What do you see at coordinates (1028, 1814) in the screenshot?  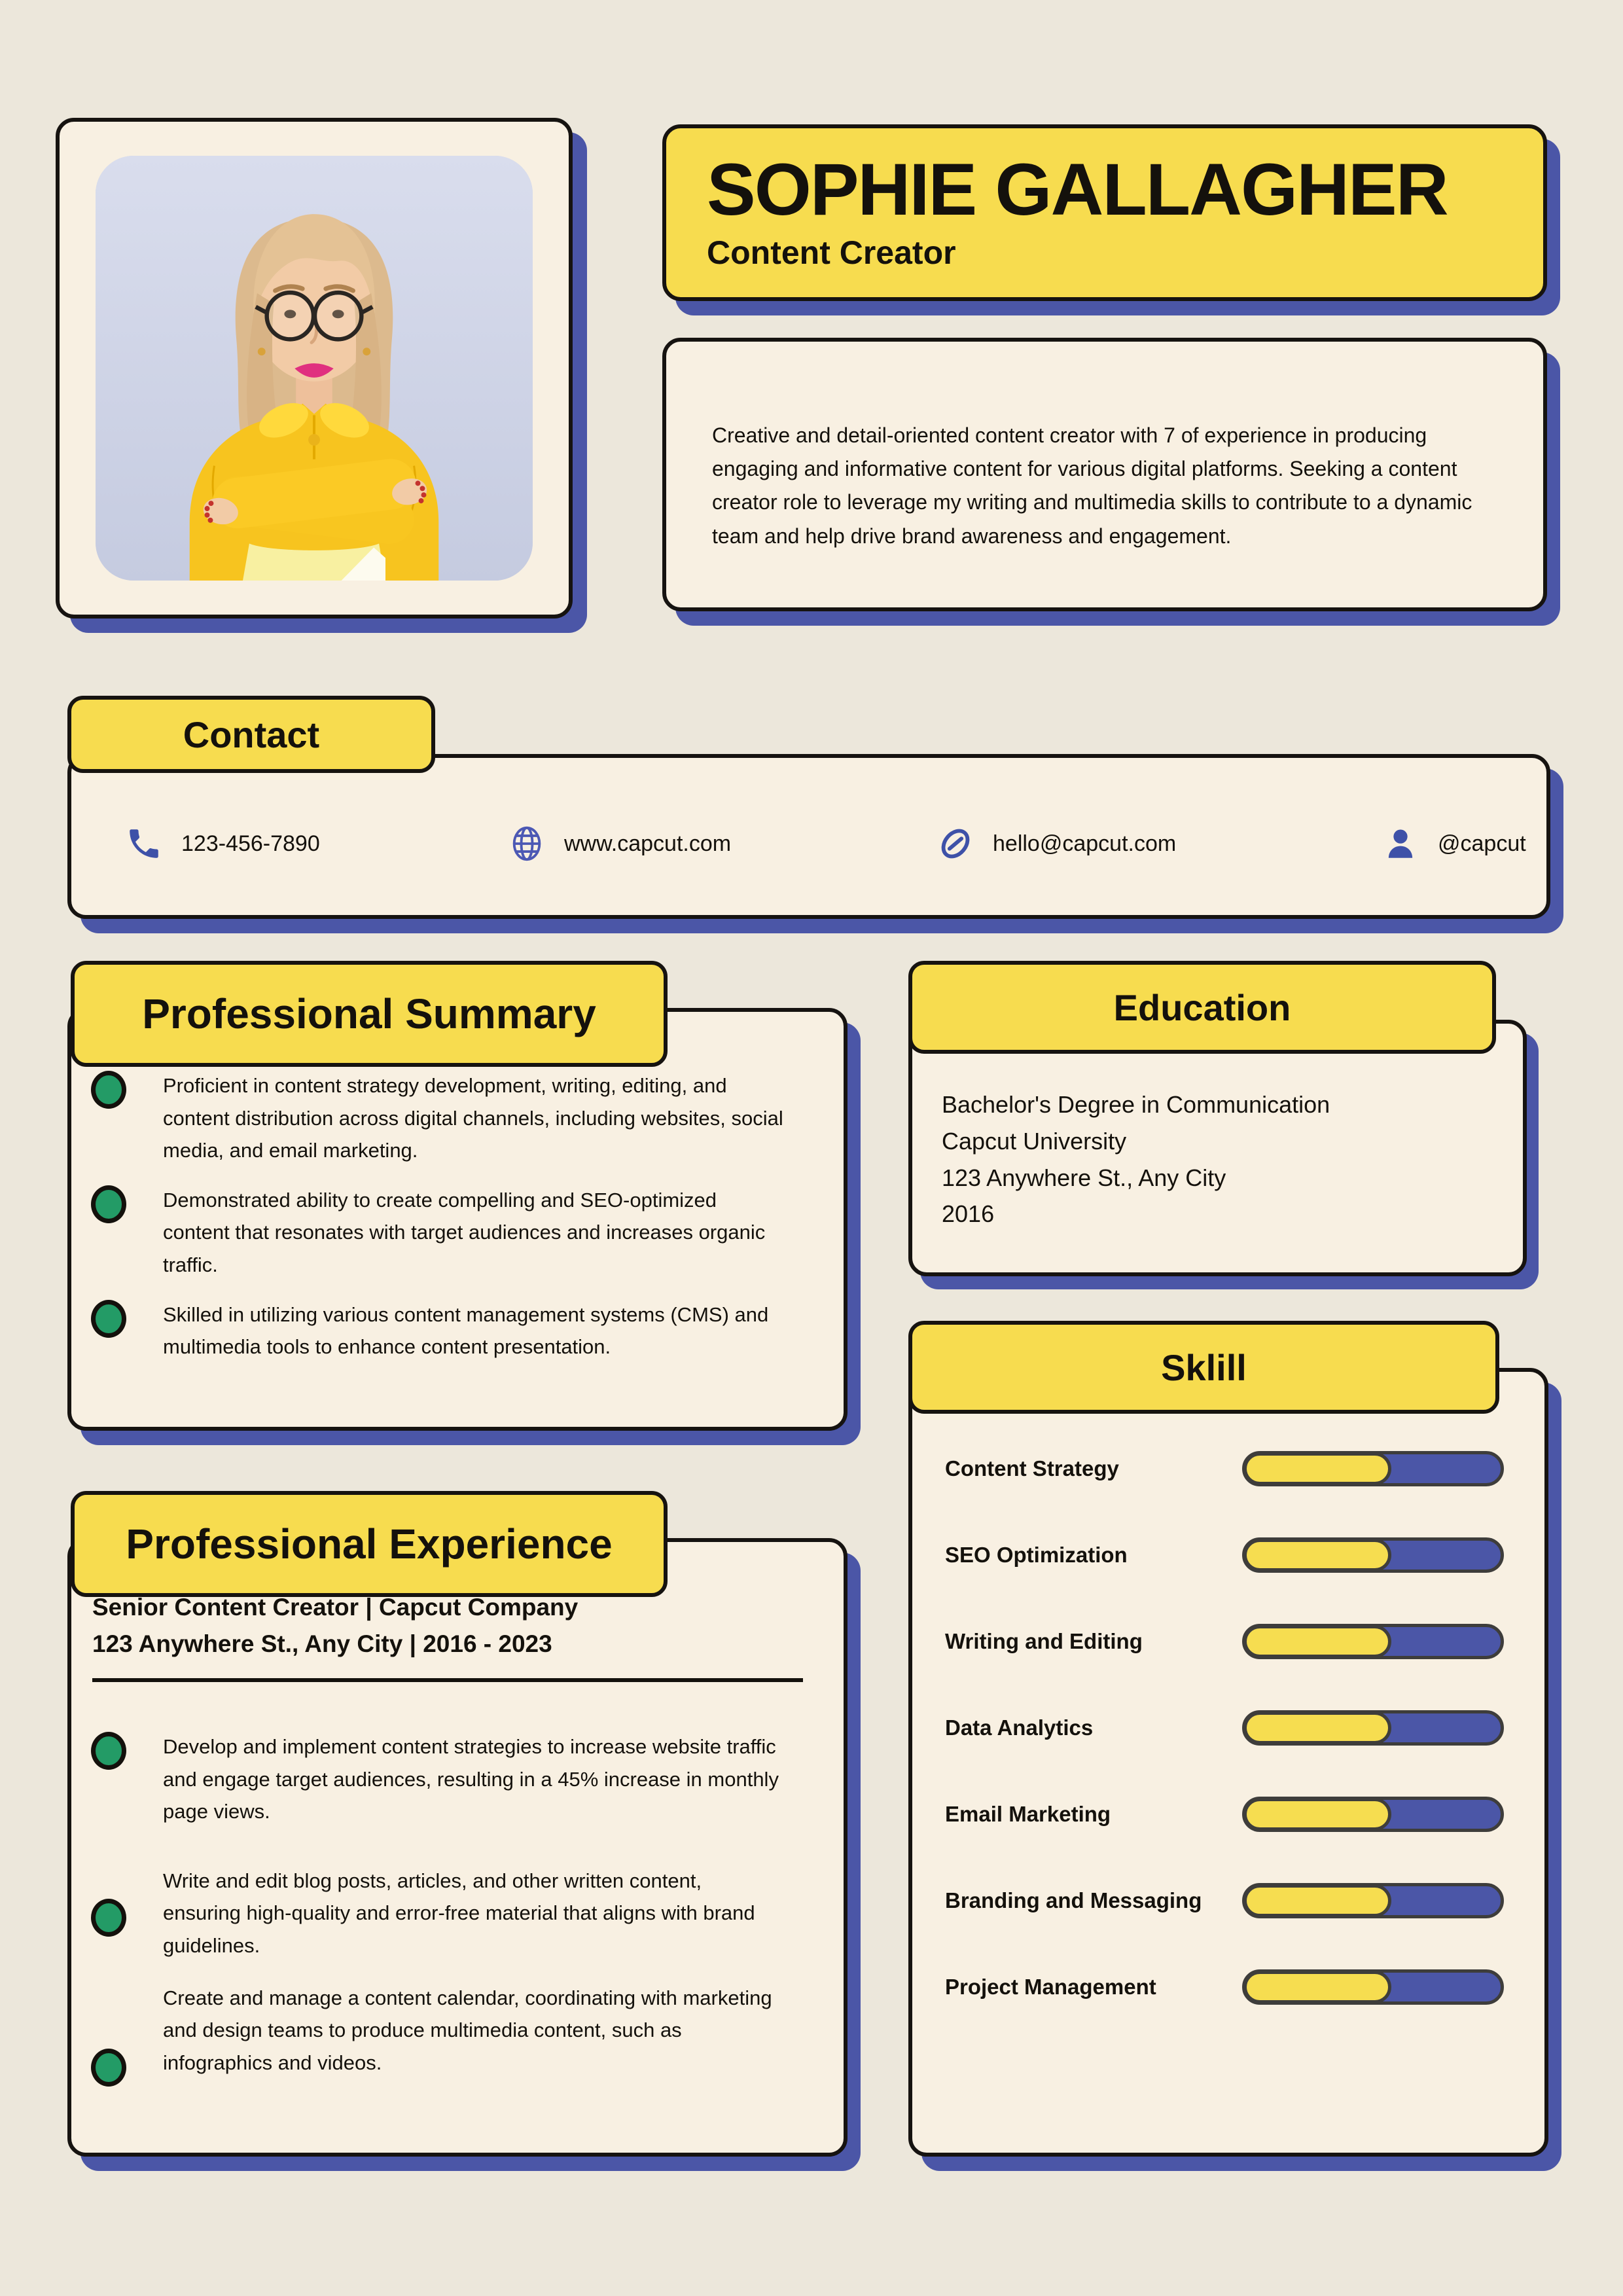 I see `skill-label: Email Marketing` at bounding box center [1028, 1814].